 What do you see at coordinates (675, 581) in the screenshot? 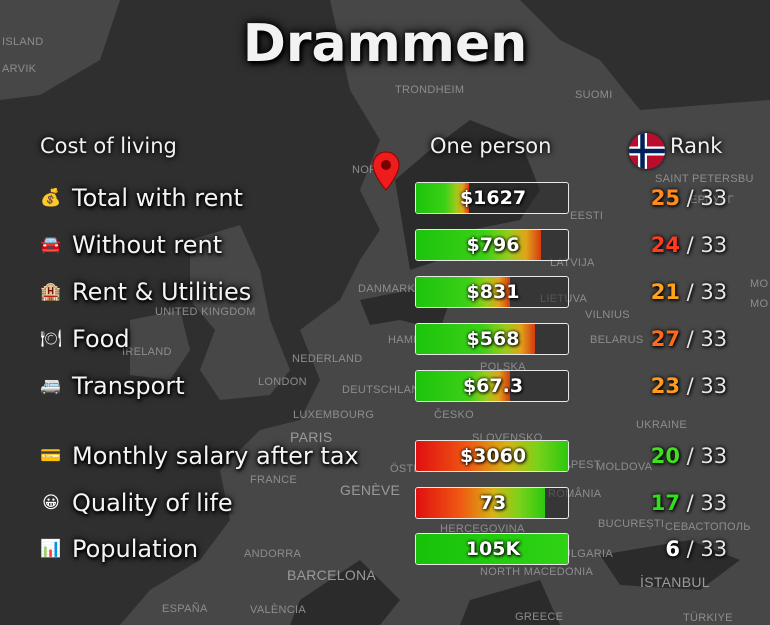
I see `map-label: İSTANBUL` at bounding box center [675, 581].